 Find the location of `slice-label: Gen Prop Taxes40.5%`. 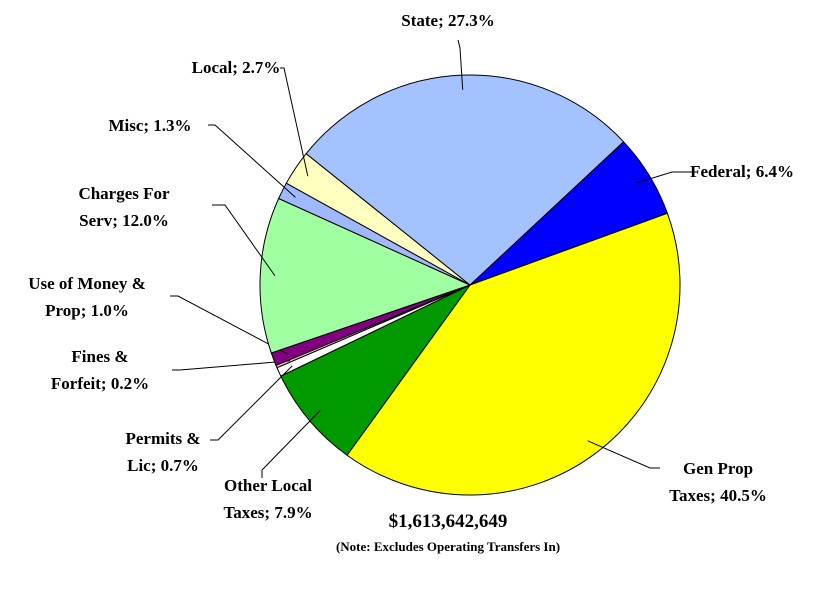

slice-label: Gen Prop Taxes40.5% is located at coordinates (718, 482).